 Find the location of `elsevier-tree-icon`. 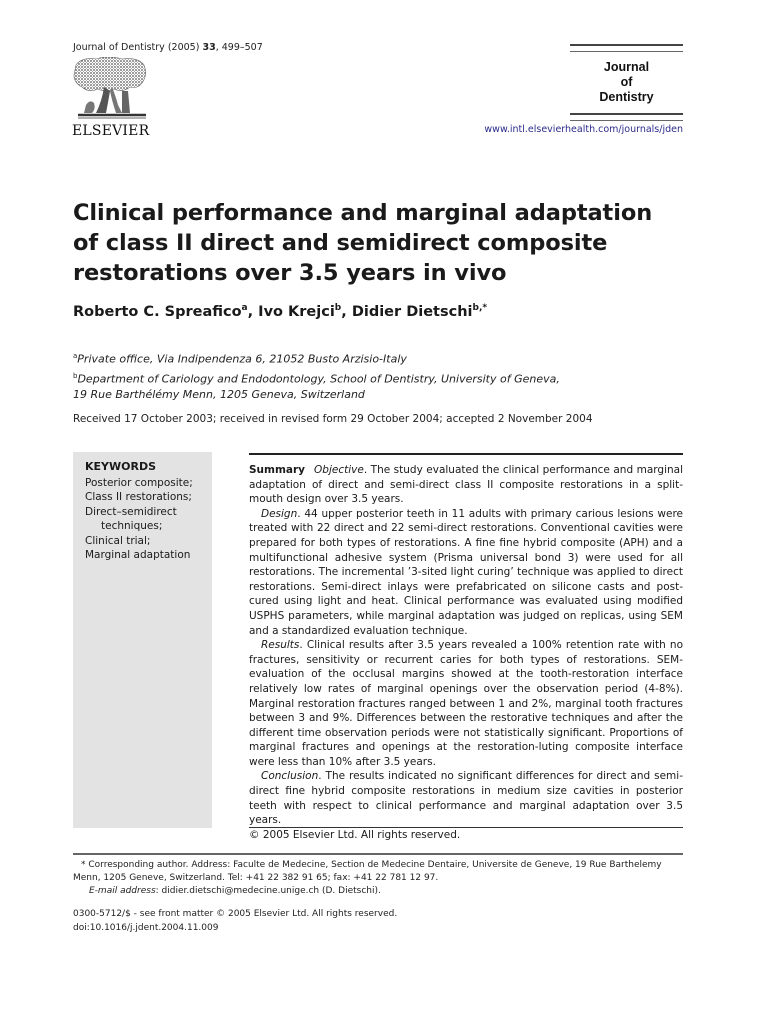

elsevier-tree-icon is located at coordinates (110, 99).